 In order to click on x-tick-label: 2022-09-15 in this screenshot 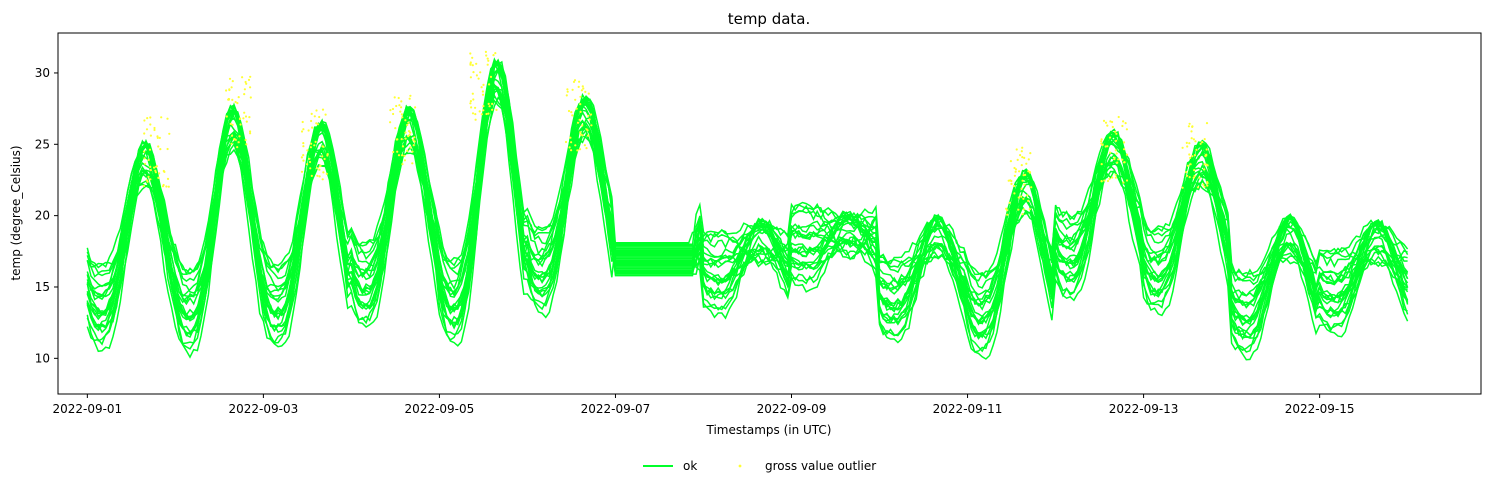, I will do `click(1320, 409)`.